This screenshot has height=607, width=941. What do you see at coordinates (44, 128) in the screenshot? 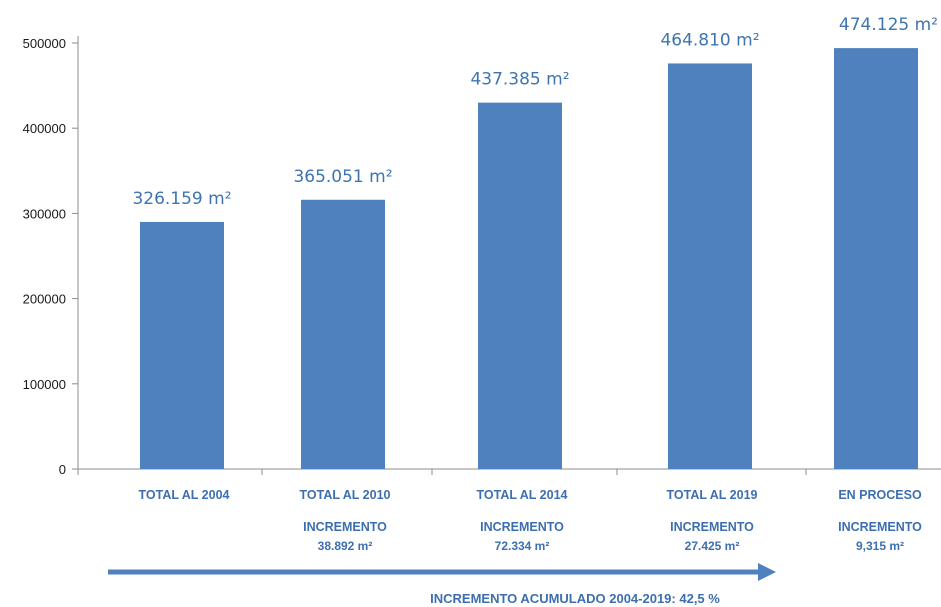
I see `y-tick-label: 400000` at bounding box center [44, 128].